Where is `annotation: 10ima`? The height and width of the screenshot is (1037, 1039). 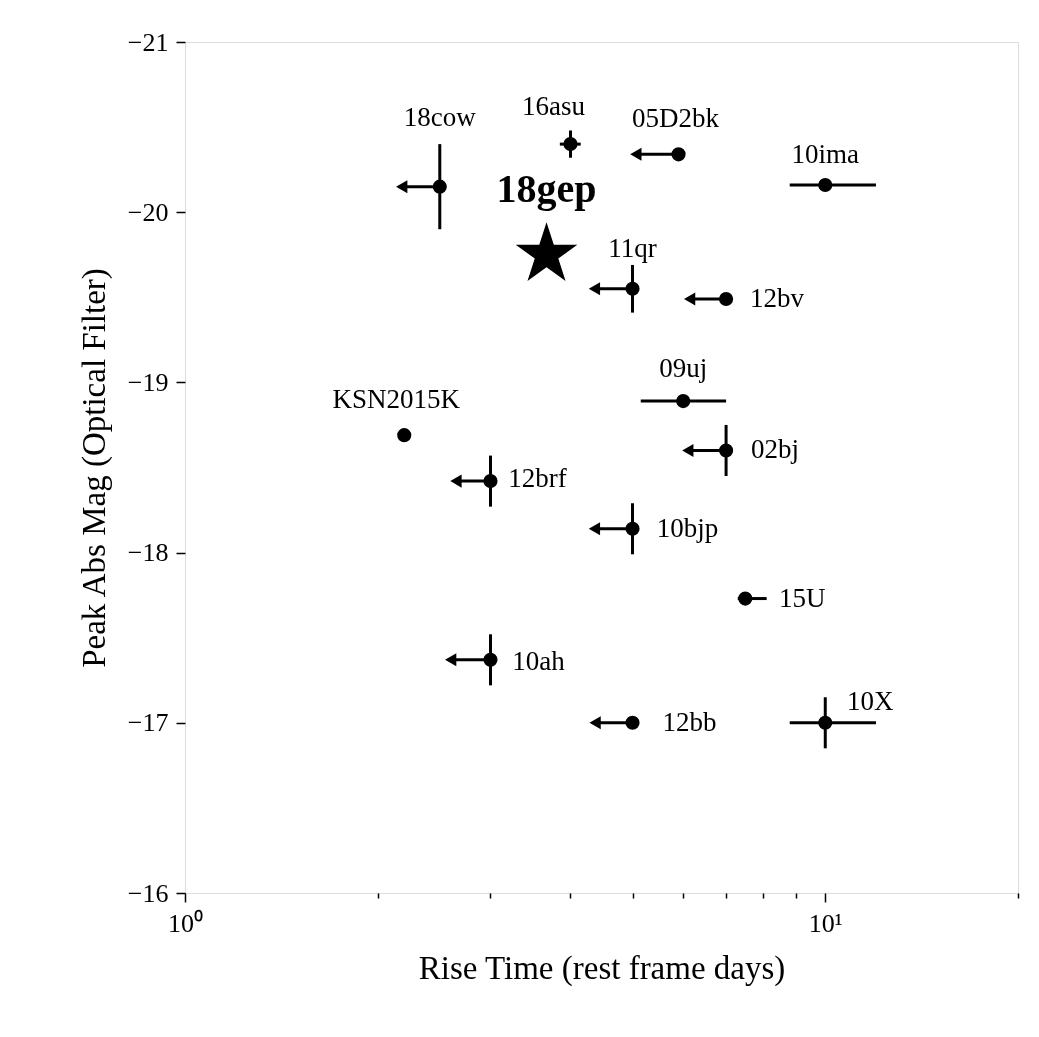
annotation: 10ima is located at coordinates (825, 153).